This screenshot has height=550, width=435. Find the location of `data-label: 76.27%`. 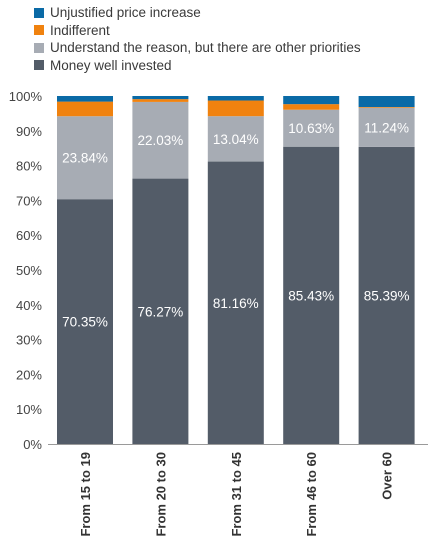

data-label: 76.27% is located at coordinates (161, 311).